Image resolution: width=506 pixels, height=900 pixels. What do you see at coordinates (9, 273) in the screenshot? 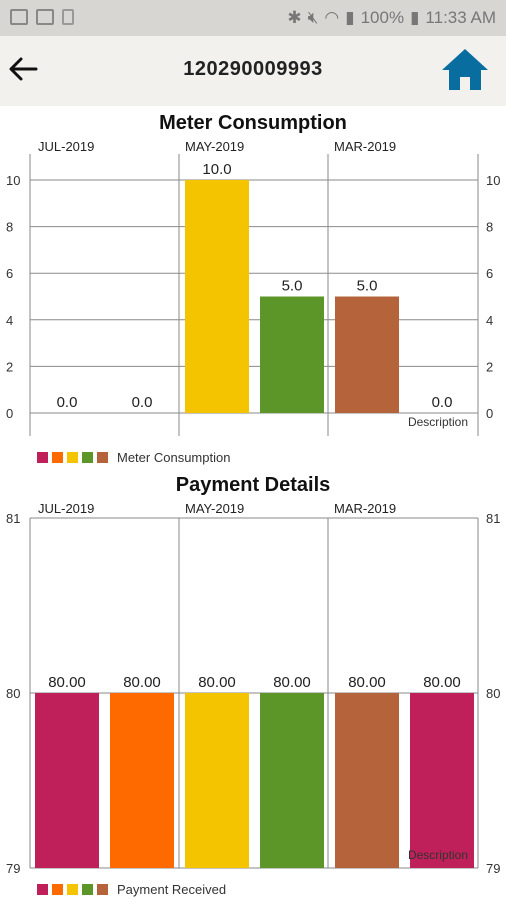
I see `y-tick-label-left: 6` at bounding box center [9, 273].